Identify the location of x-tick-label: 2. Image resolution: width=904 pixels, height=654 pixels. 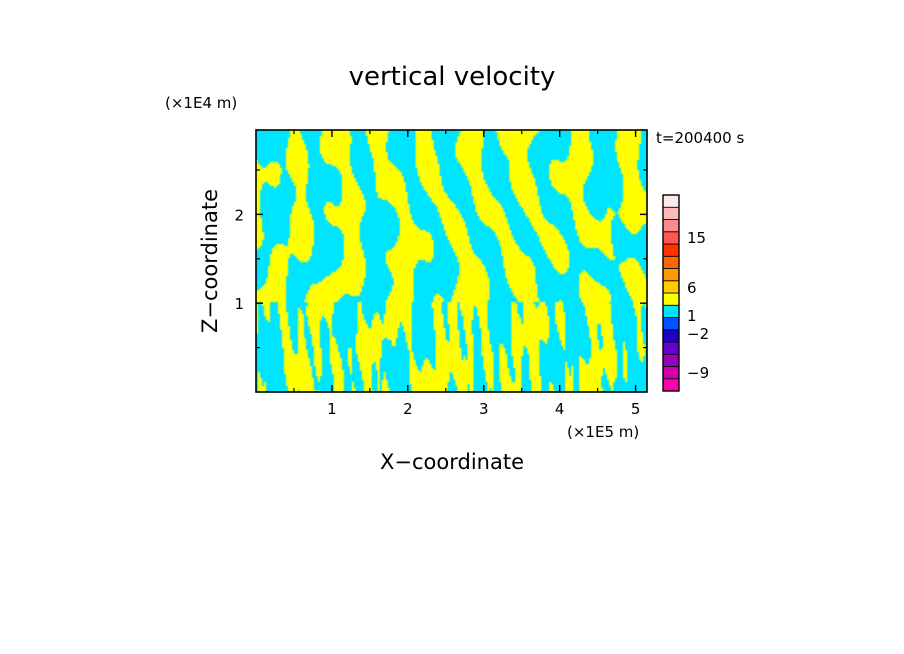
(408, 409).